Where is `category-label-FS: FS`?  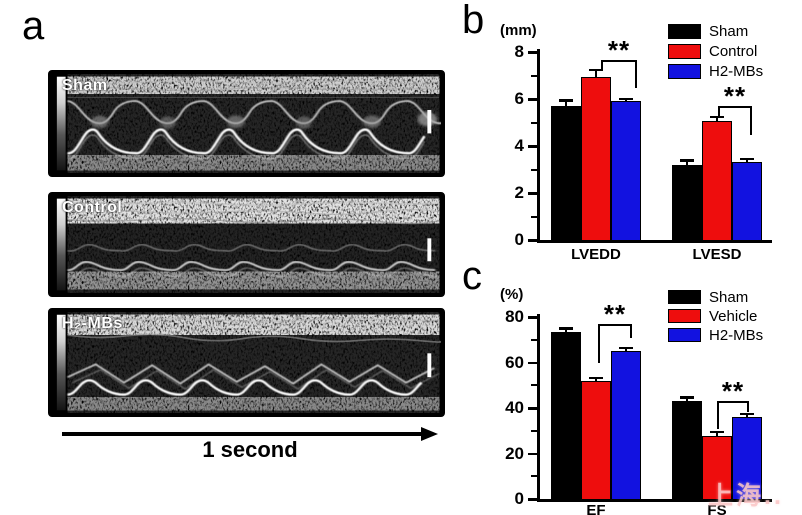
category-label-FS: FS is located at coordinates (717, 508).